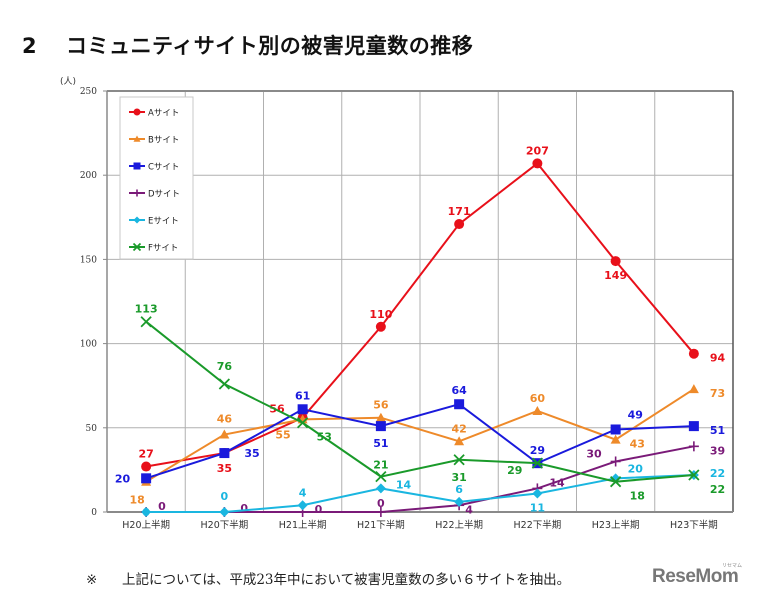 Image resolution: width=760 pixels, height=603 pixels. What do you see at coordinates (381, 405) in the screenshot?
I see `data-label: 56` at bounding box center [381, 405].